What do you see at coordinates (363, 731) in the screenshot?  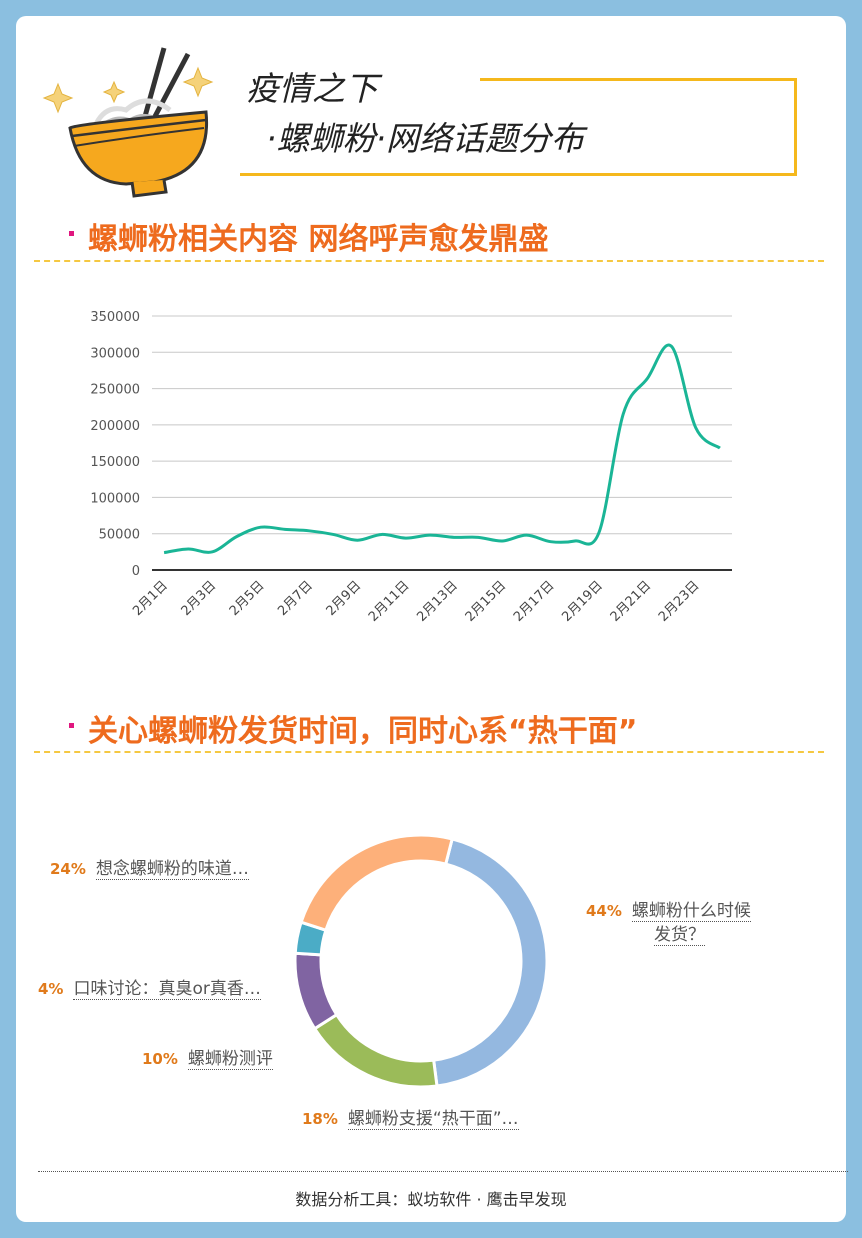 I see `section-heading-topics: 关心螺蛳粉发货时间，同时心系“热干面”` at bounding box center [363, 731].